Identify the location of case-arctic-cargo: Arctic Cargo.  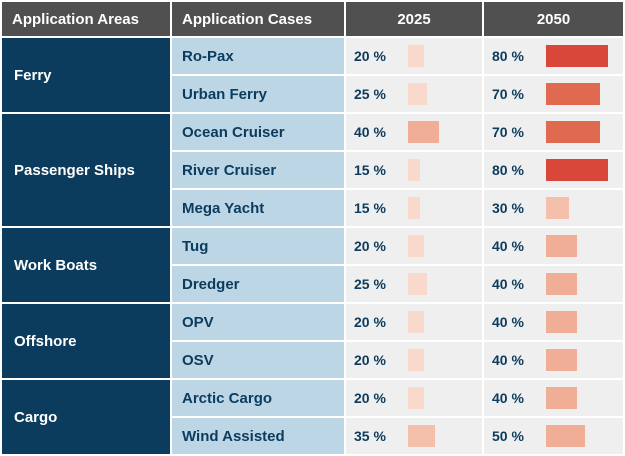
(258, 398).